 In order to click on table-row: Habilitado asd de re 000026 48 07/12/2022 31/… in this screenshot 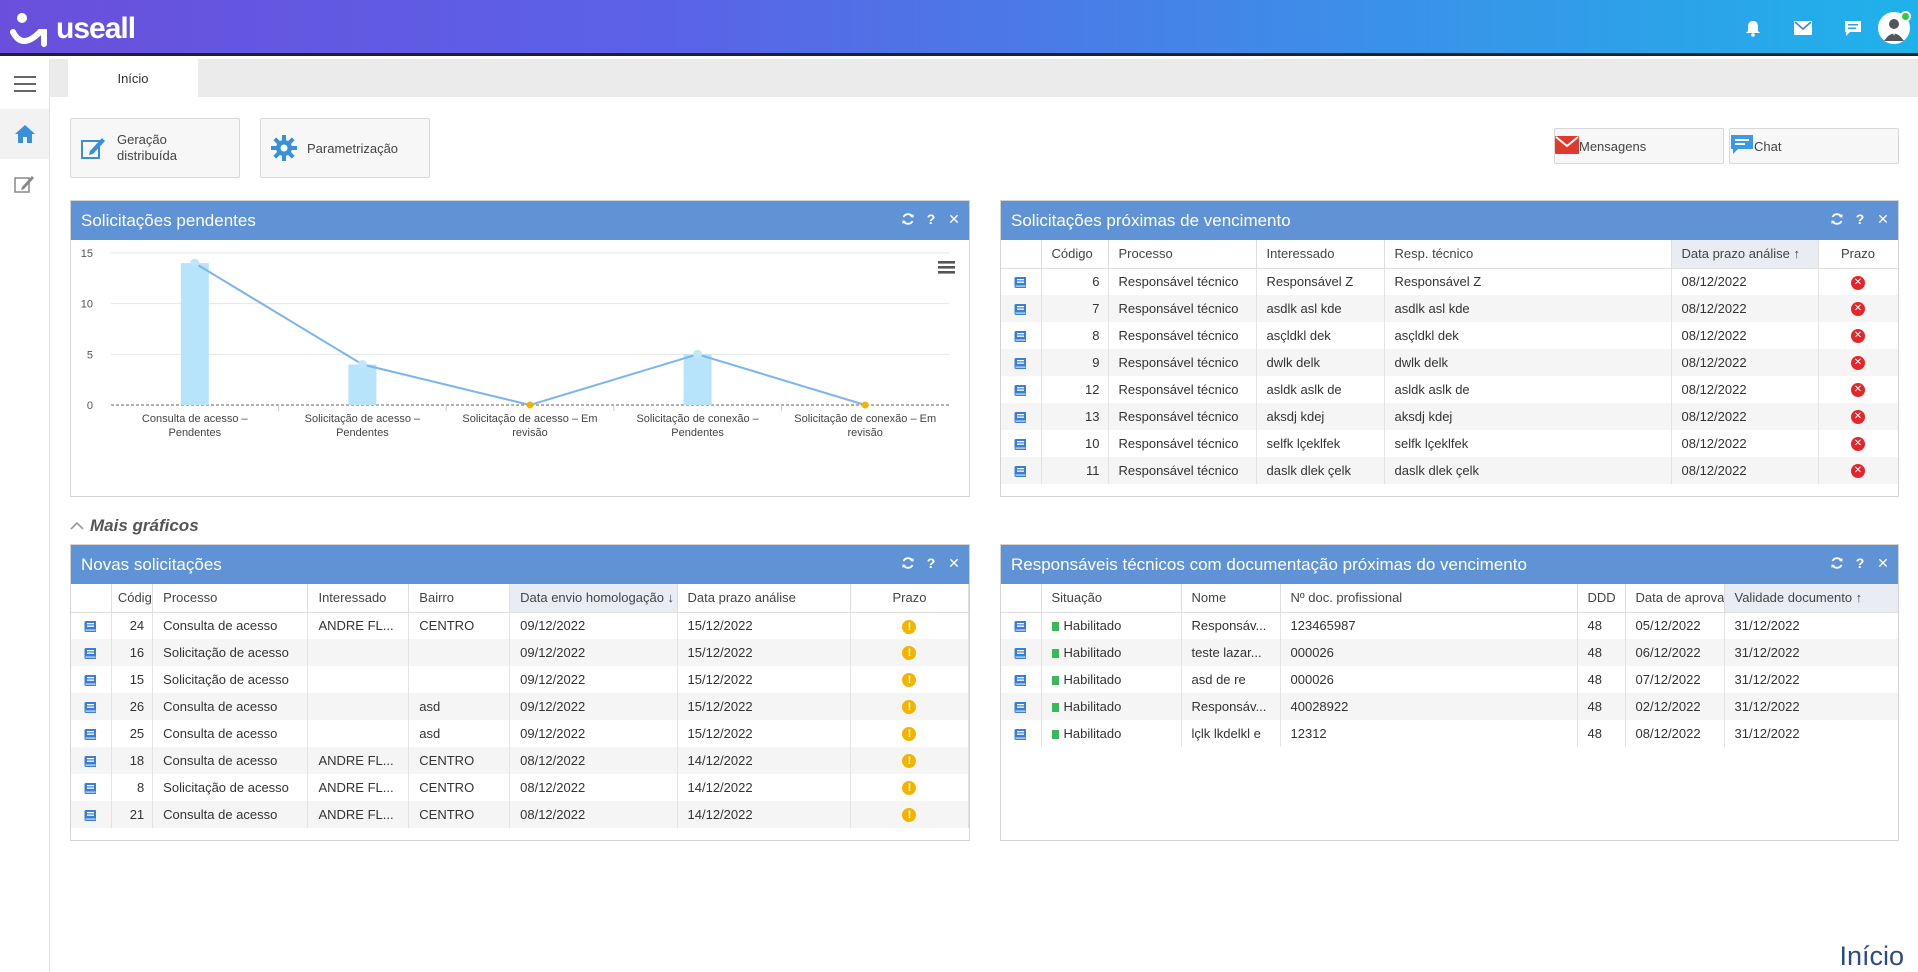, I will do `click(1449, 679)`.